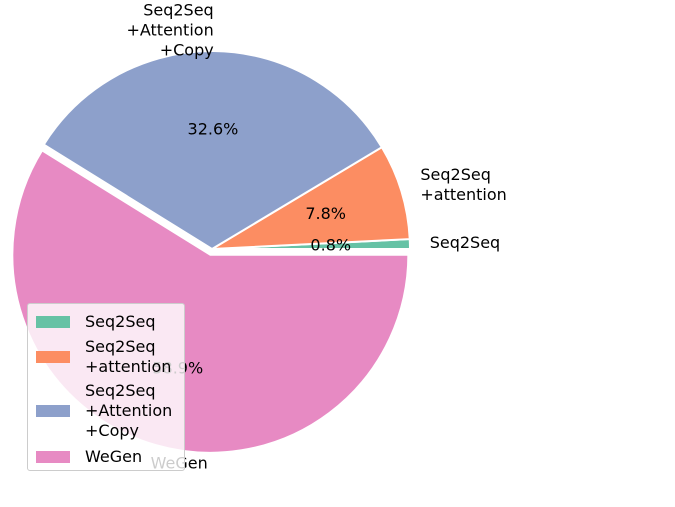 This screenshot has height=507, width=675. I want to click on slice-outer-label: Seq2Seq, so click(465, 242).